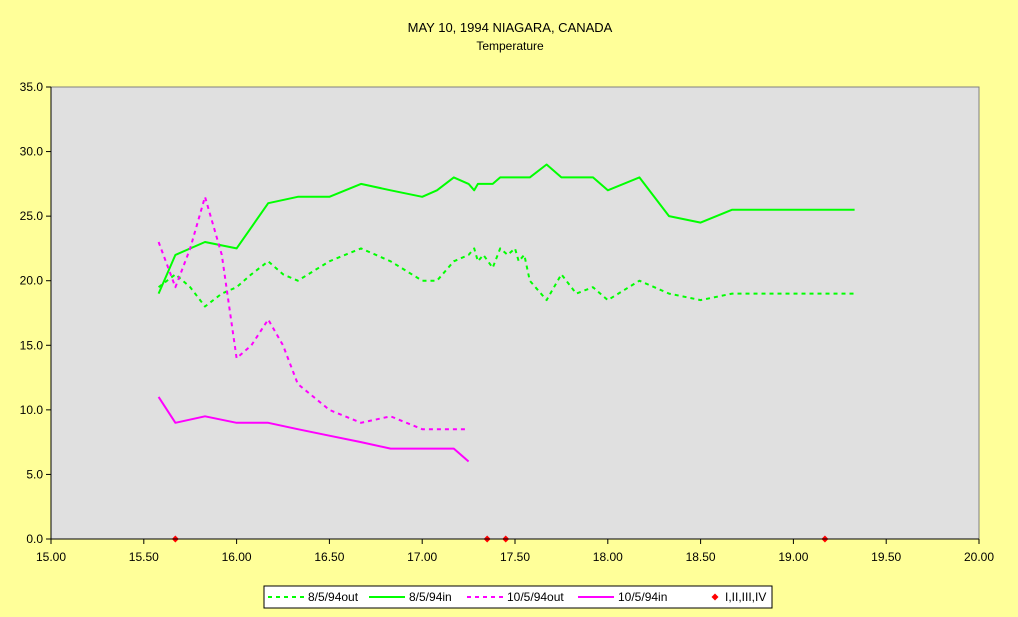 This screenshot has width=1018, height=617. What do you see at coordinates (51, 557) in the screenshot?
I see `x-tick-label: 15.00` at bounding box center [51, 557].